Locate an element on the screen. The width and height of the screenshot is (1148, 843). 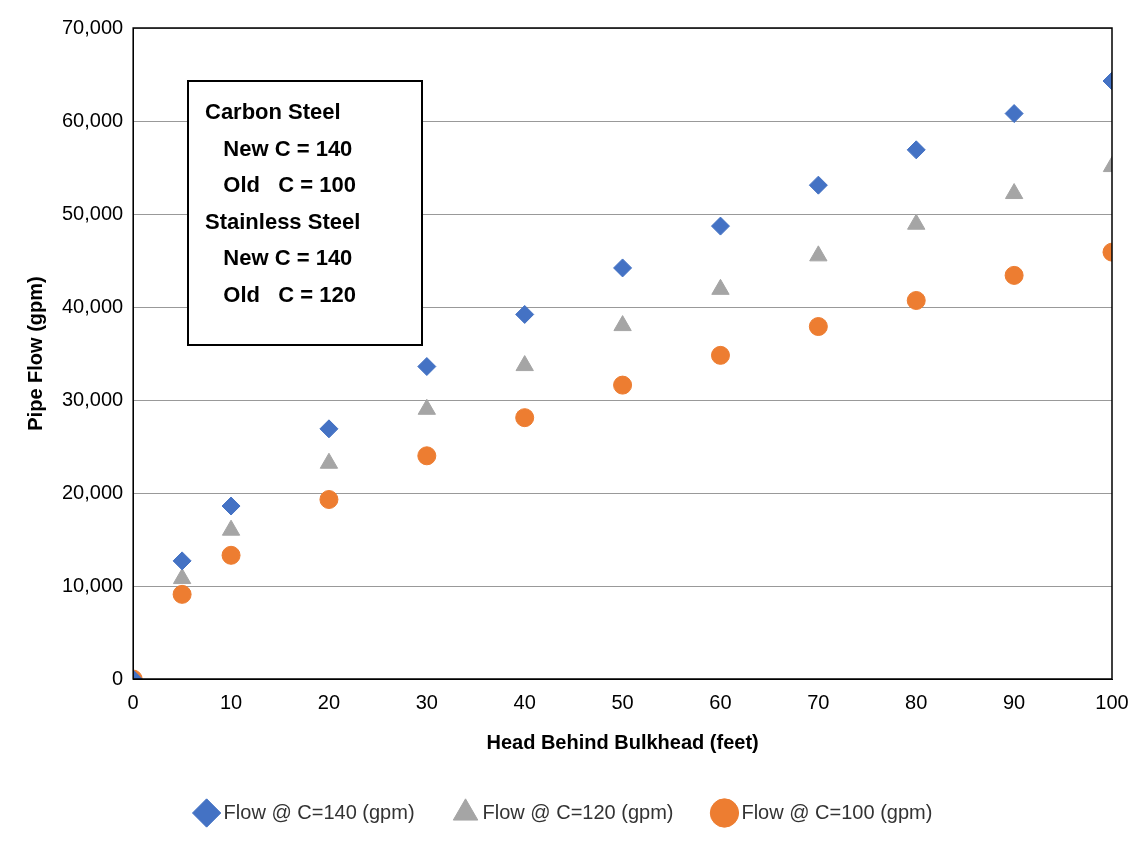
annotation: Old C = 120 is located at coordinates (289, 294).